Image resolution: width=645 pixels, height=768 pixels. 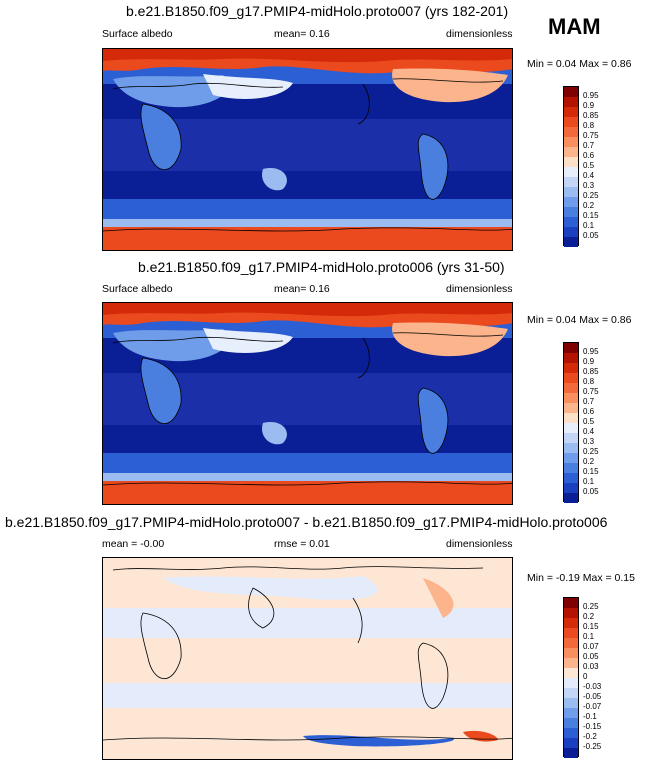 What do you see at coordinates (579, 64) in the screenshot?
I see `panel1-minmax: Min = 0.04 Max = 0.86` at bounding box center [579, 64].